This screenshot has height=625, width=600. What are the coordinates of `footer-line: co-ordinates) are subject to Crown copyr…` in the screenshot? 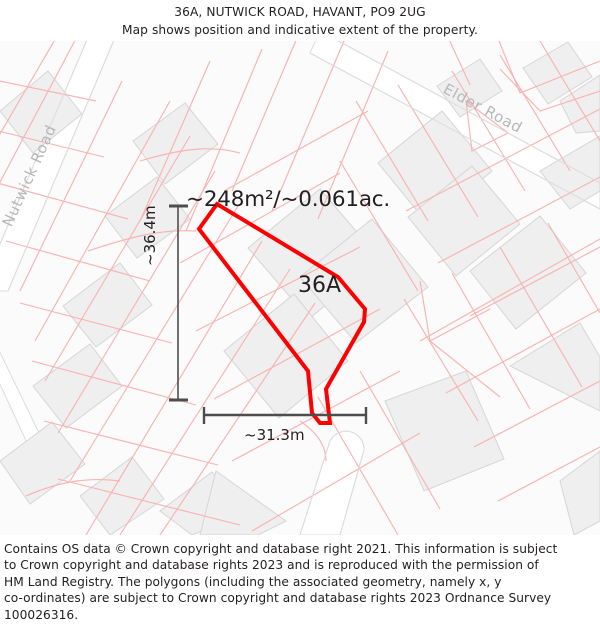 It's located at (278, 598).